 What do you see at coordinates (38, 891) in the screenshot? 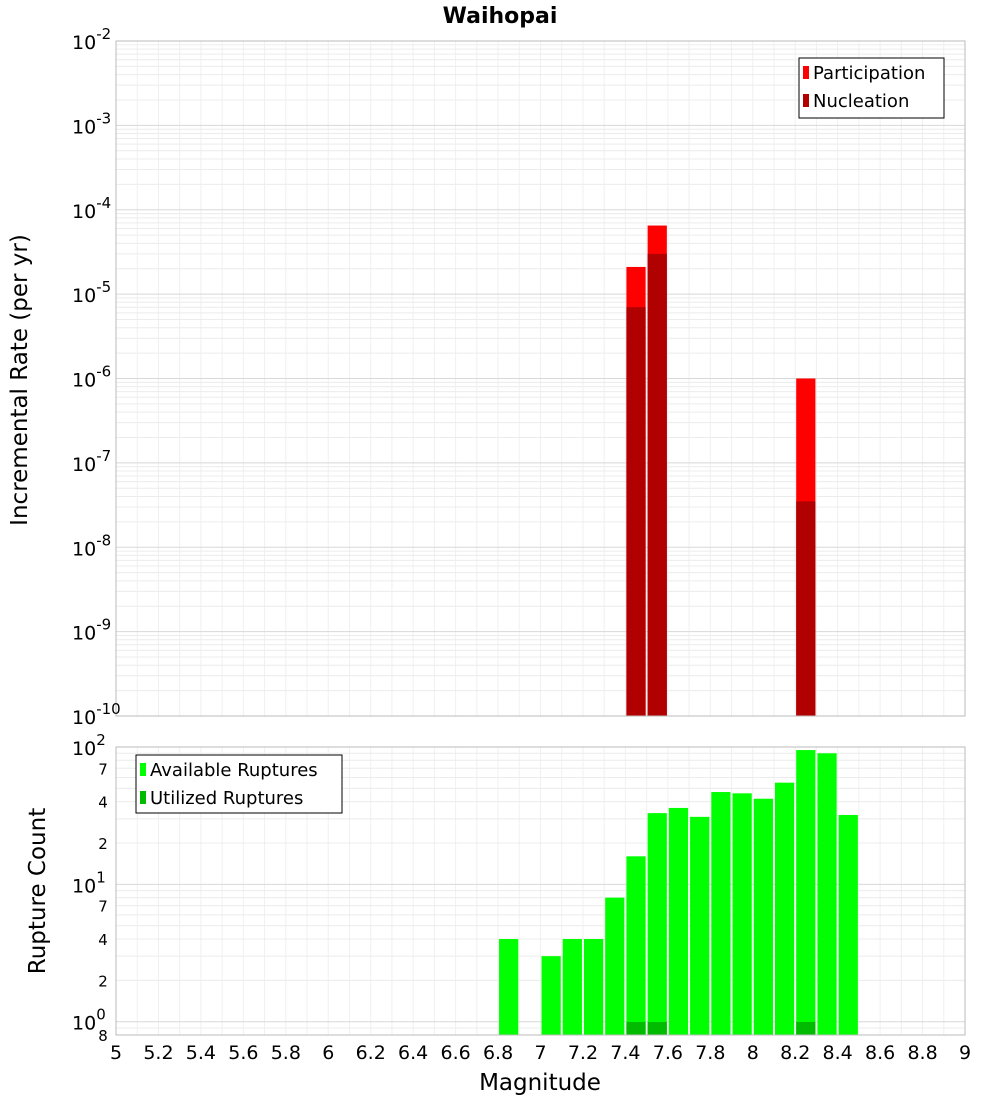
I see `count-y-axis-label: Rupture Count` at bounding box center [38, 891].